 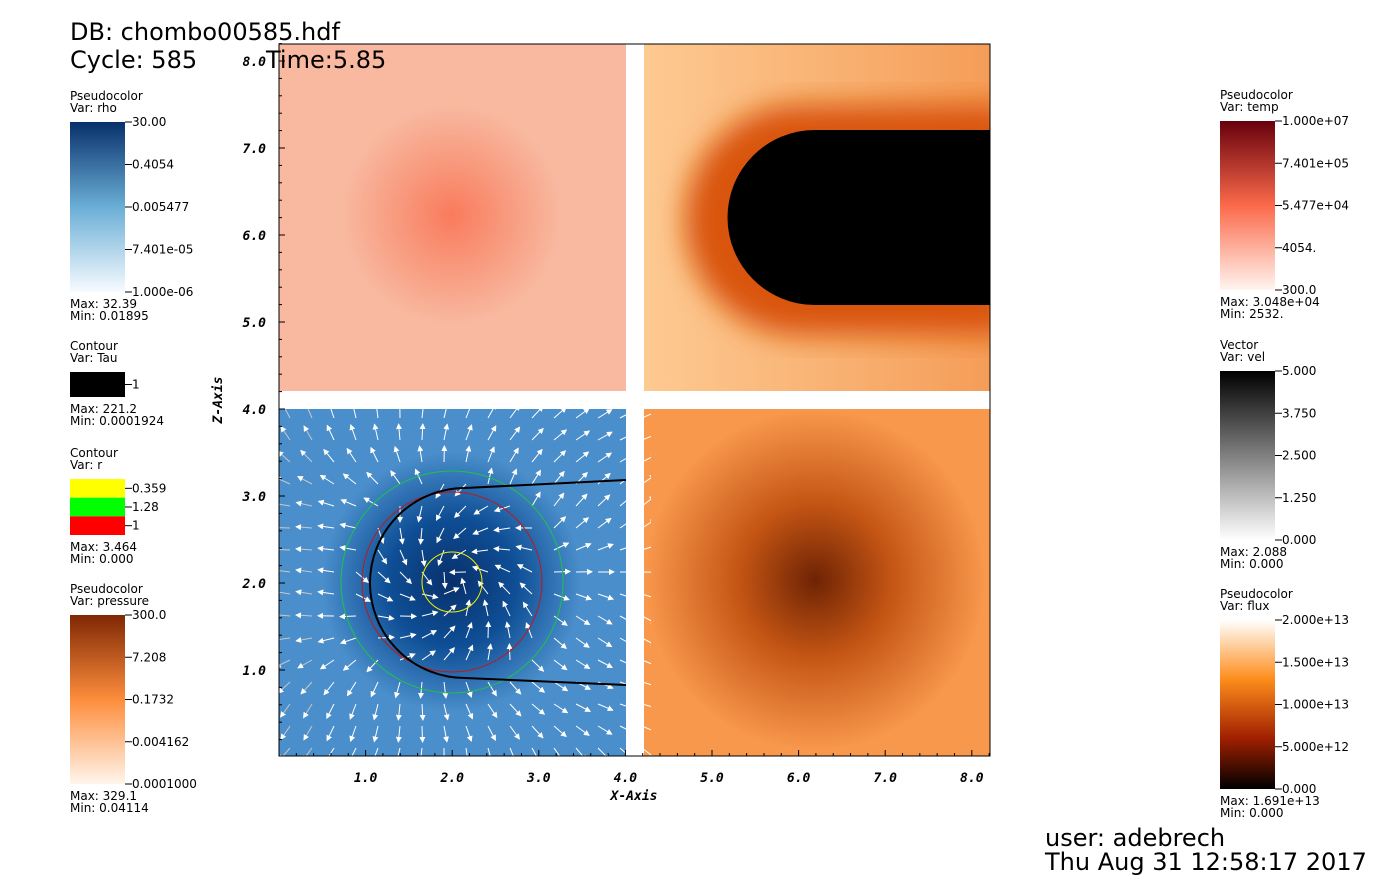 What do you see at coordinates (634, 796) in the screenshot?
I see `x-axis-title: X-Axis` at bounding box center [634, 796].